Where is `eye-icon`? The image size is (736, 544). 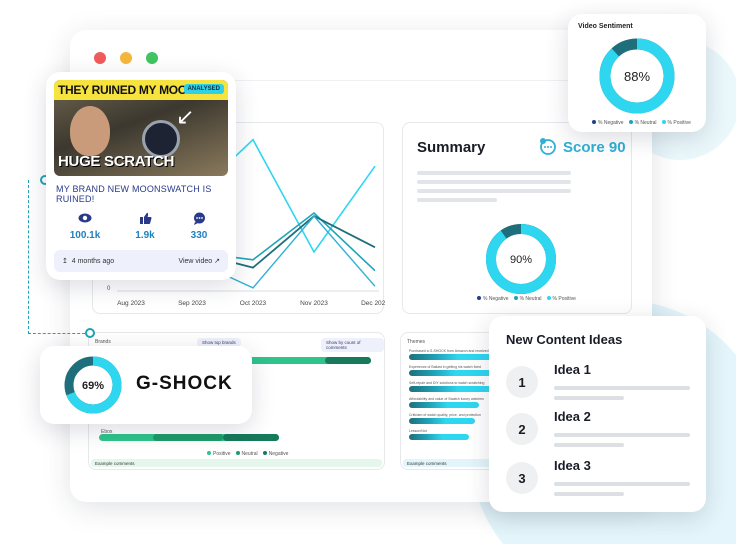
eye-icon is located at coordinates (85, 220).